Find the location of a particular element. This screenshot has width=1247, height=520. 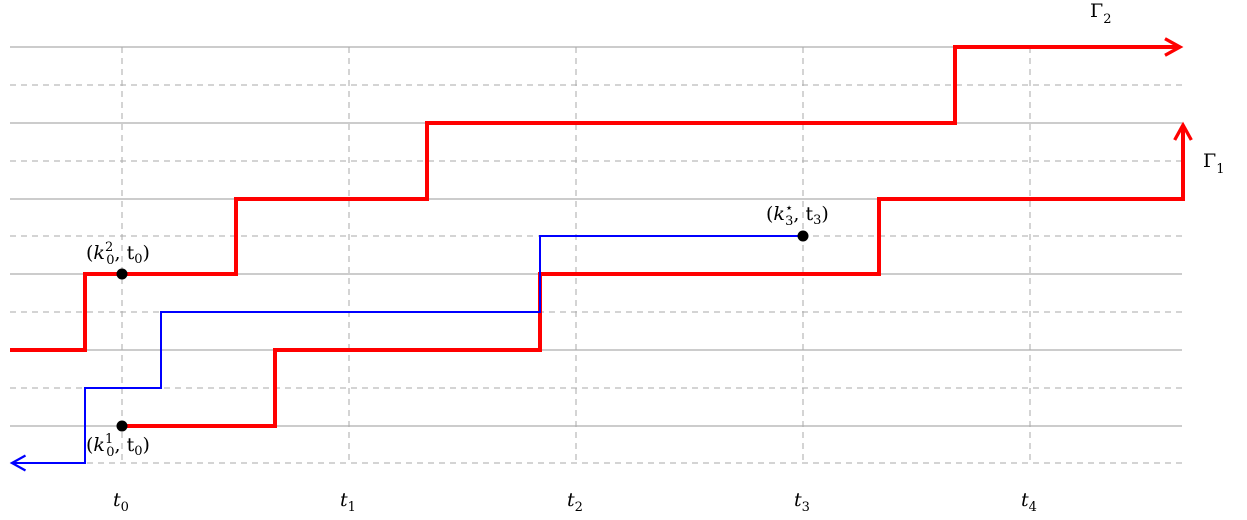

time-label-t4: t4 is located at coordinates (1029, 502).